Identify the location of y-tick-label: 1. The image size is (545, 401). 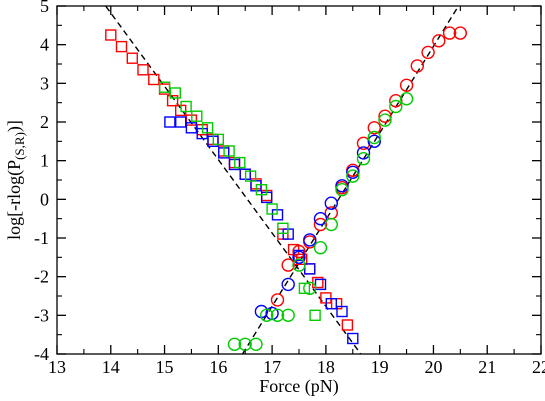
(44, 161).